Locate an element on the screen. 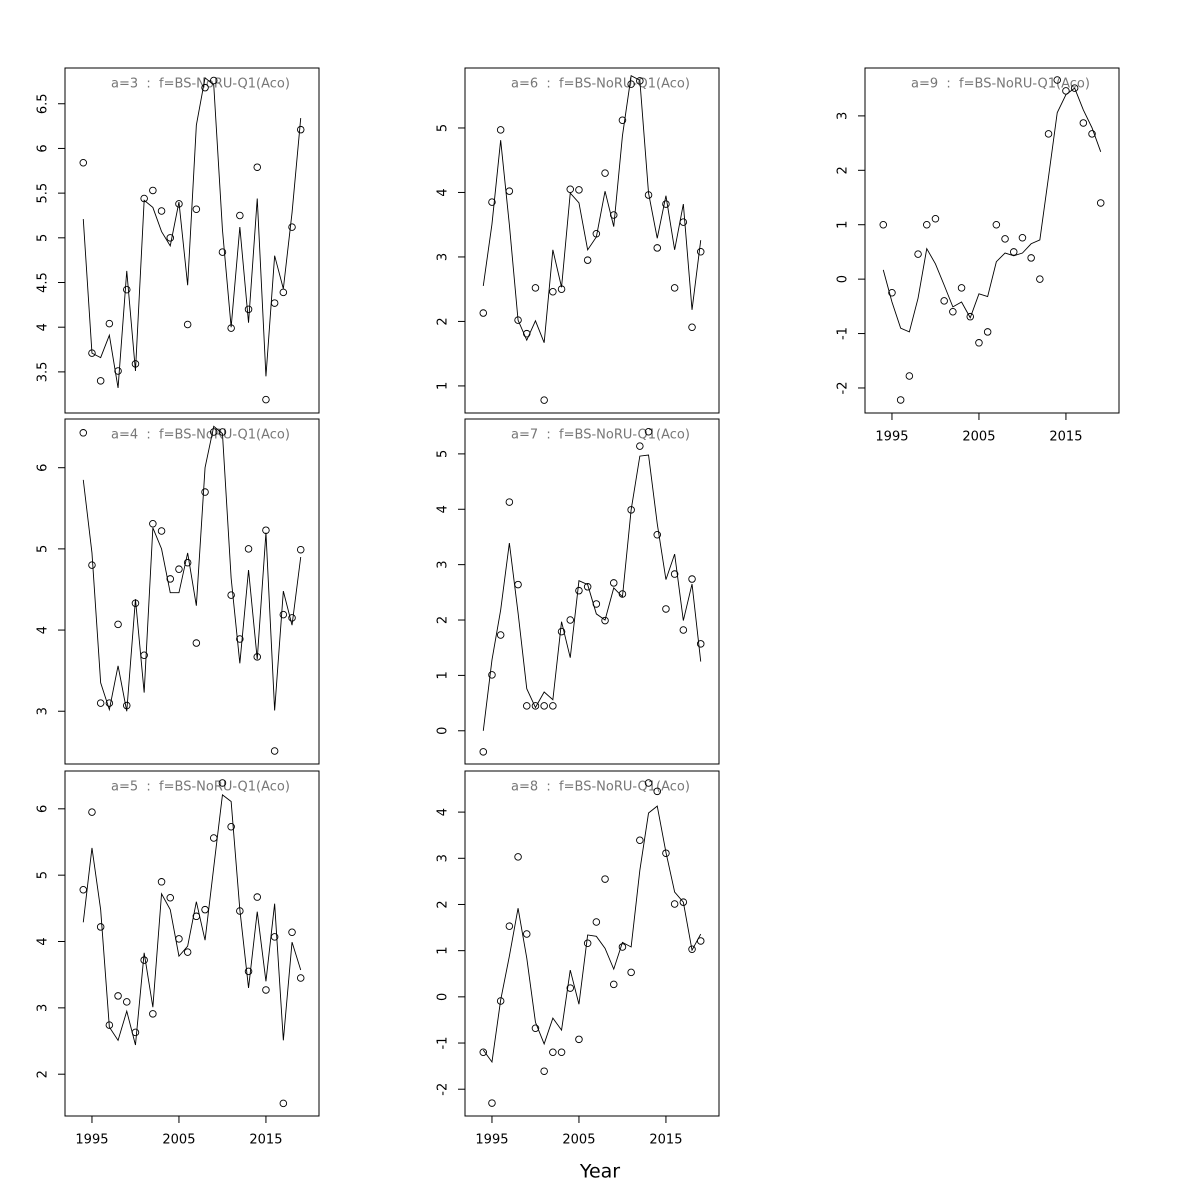  y-tick-label: -2 is located at coordinates (443, 1089).